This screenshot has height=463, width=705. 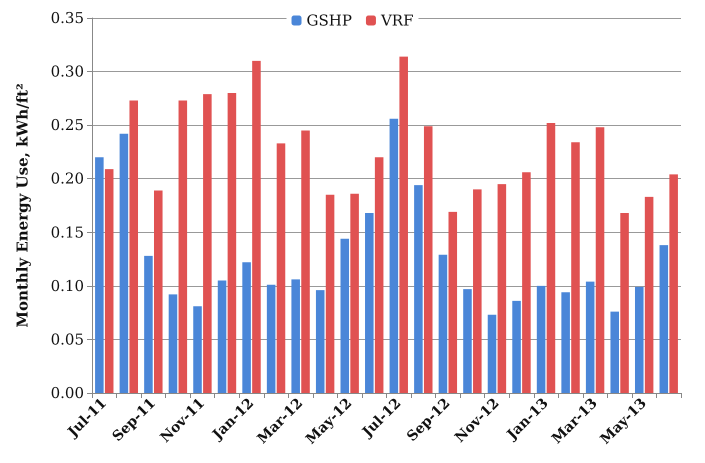 I want to click on y-tick-label: 0.15, so click(x=67, y=232).